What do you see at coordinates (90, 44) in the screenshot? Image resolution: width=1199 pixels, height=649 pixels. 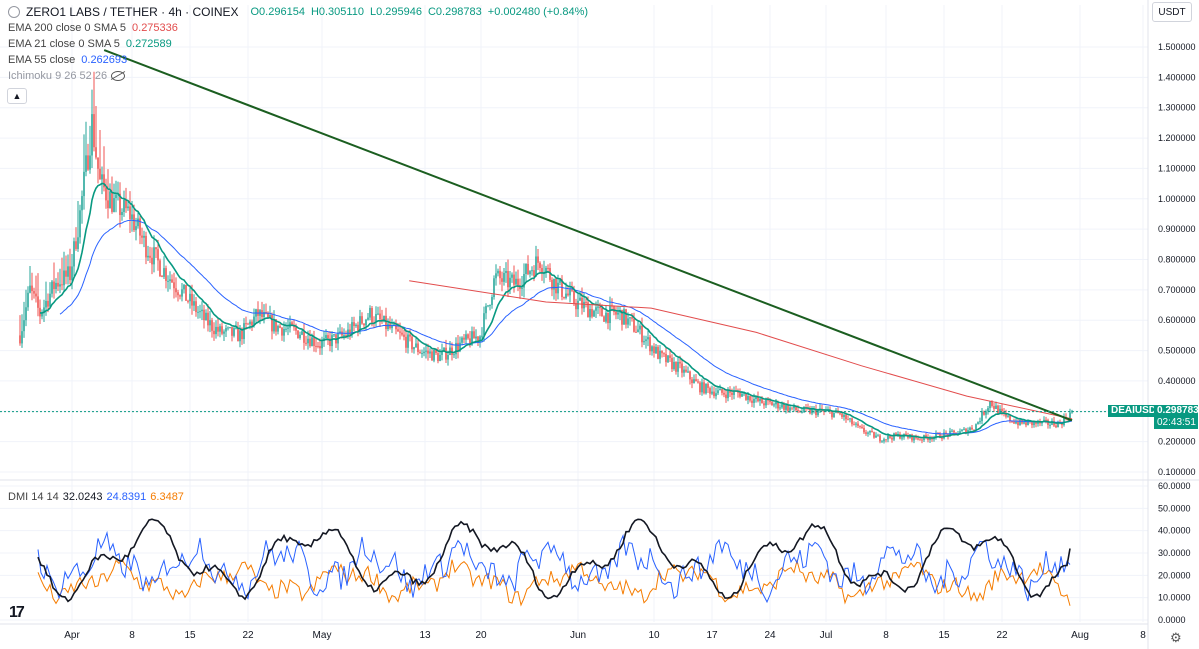 I see `ema21-legend: EMA 21 close 0 SMA 5 0.272589` at bounding box center [90, 44].